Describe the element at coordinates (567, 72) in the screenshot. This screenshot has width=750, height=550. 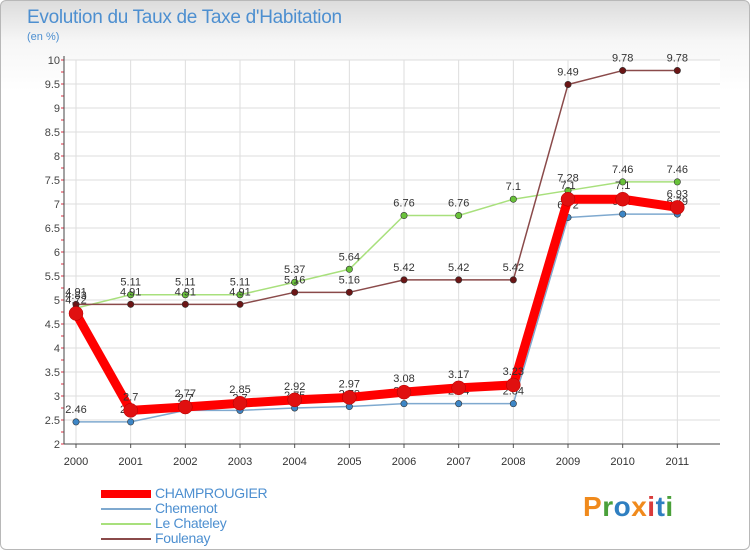
I see `data-label-foulenay: 9.49` at that location.